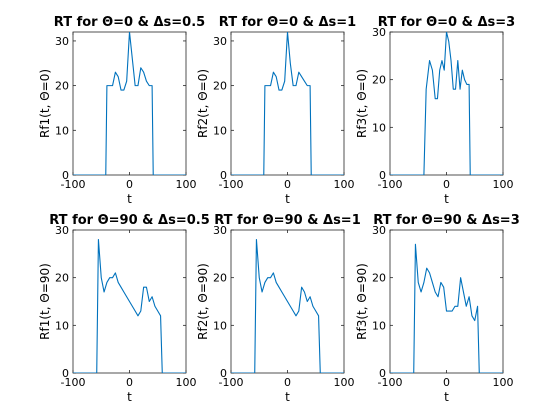 The image size is (560, 420). I want to click on y-axis-label: Rf3(t, Θ=0), so click(362, 103).